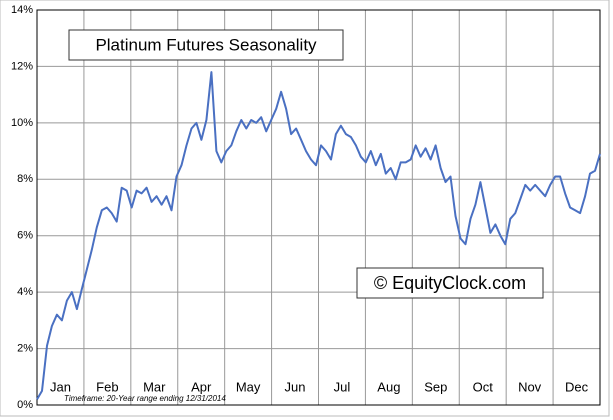 The height and width of the screenshot is (420, 613). Describe the element at coordinates (577, 386) in the screenshot. I see `x-tick-label: Dec` at that location.